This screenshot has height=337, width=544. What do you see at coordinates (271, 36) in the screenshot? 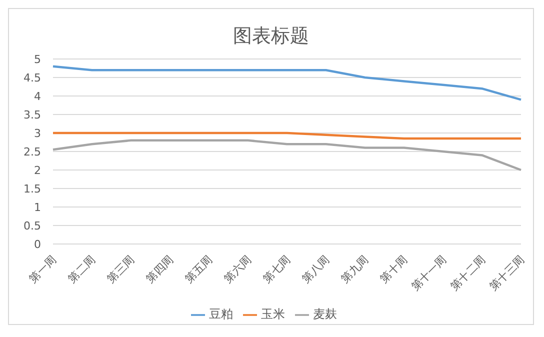
I see `chart-title: 图表标题` at bounding box center [271, 36].